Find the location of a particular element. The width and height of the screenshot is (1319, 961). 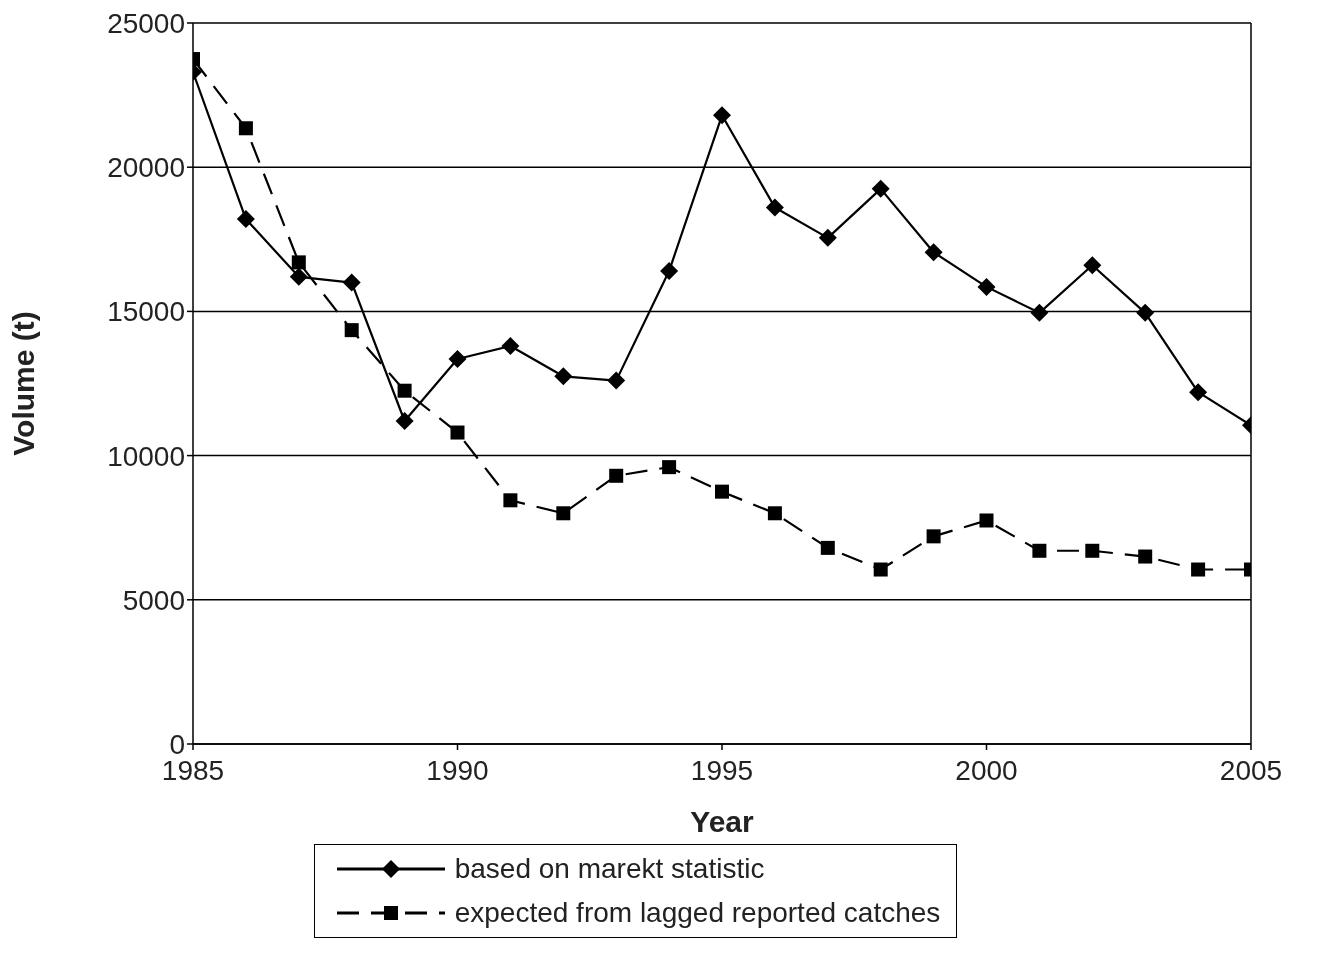

legend-label: based on marekt statistic is located at coordinates (609, 869).